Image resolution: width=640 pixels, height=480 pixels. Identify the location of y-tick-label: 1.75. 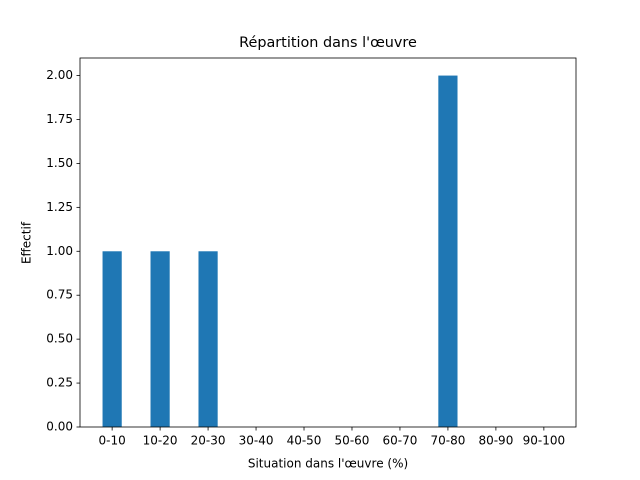
(59, 119).